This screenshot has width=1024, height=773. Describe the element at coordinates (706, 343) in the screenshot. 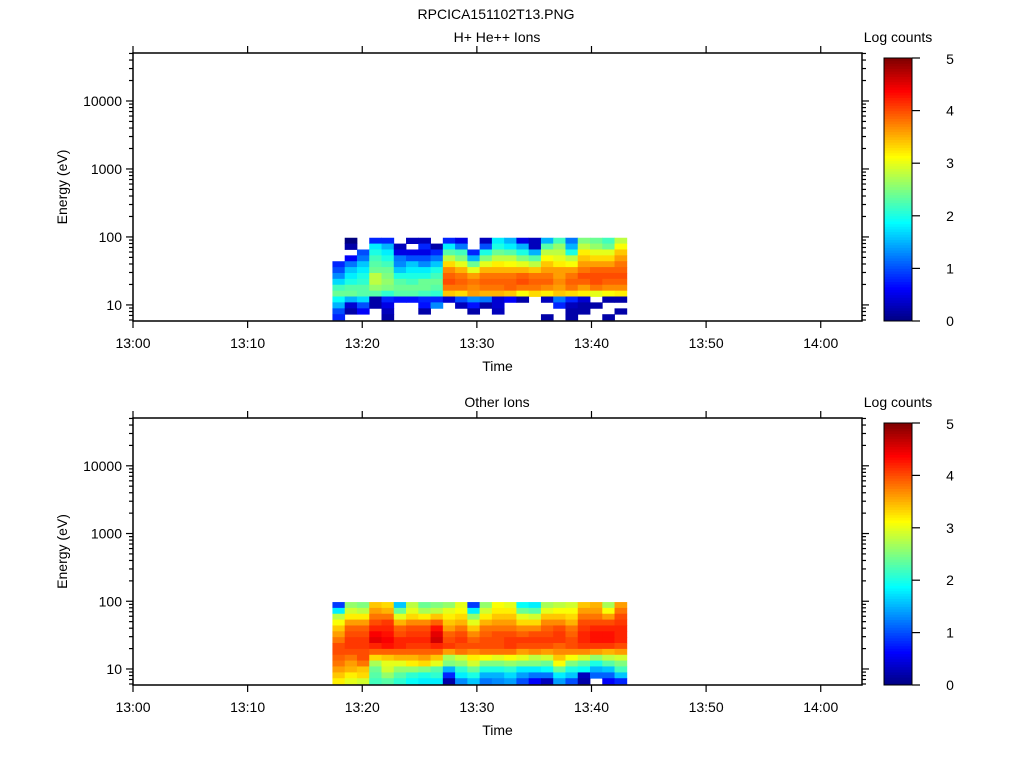

I see `x-tick-label: 13:50` at that location.